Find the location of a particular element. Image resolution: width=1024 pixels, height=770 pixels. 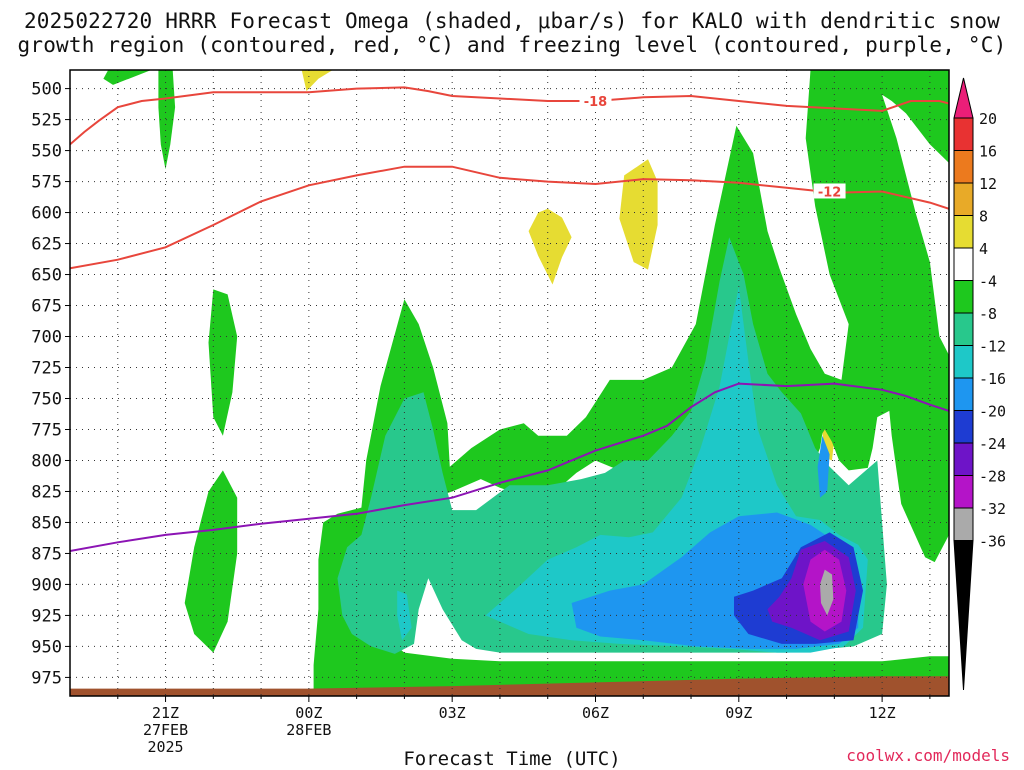

y-tick-label: 700 is located at coordinates (46, 338).